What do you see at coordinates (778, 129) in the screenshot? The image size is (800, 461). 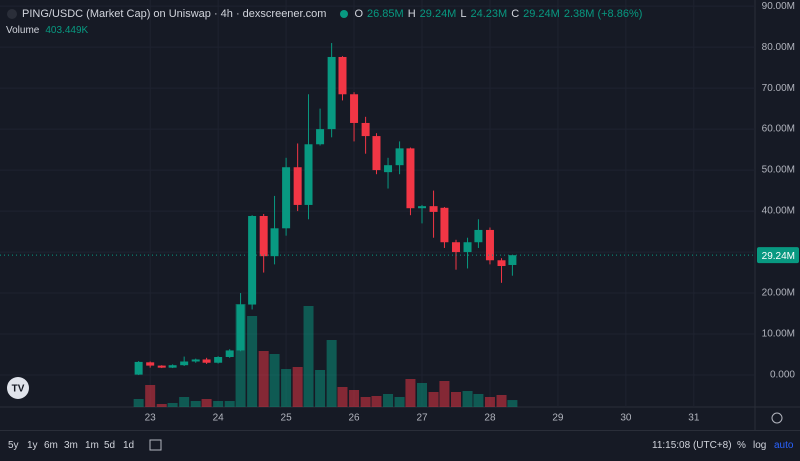 I see `y-tick-label: 60.00M` at bounding box center [778, 129].